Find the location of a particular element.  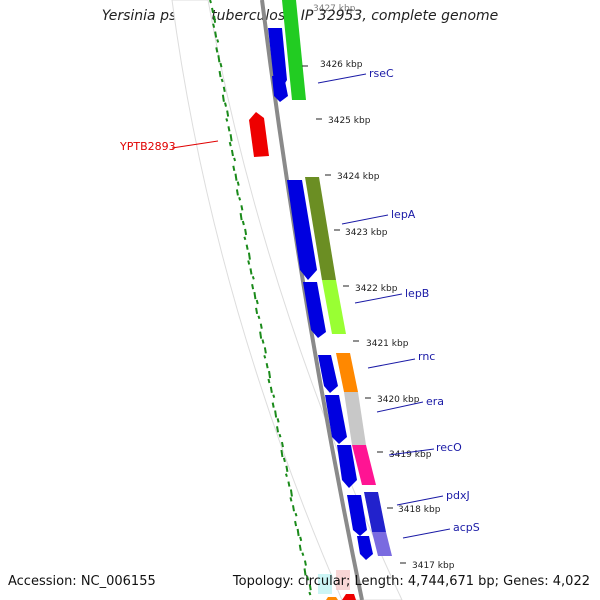

kbp-label-3424: 3424 kbp is located at coordinates (358, 177).